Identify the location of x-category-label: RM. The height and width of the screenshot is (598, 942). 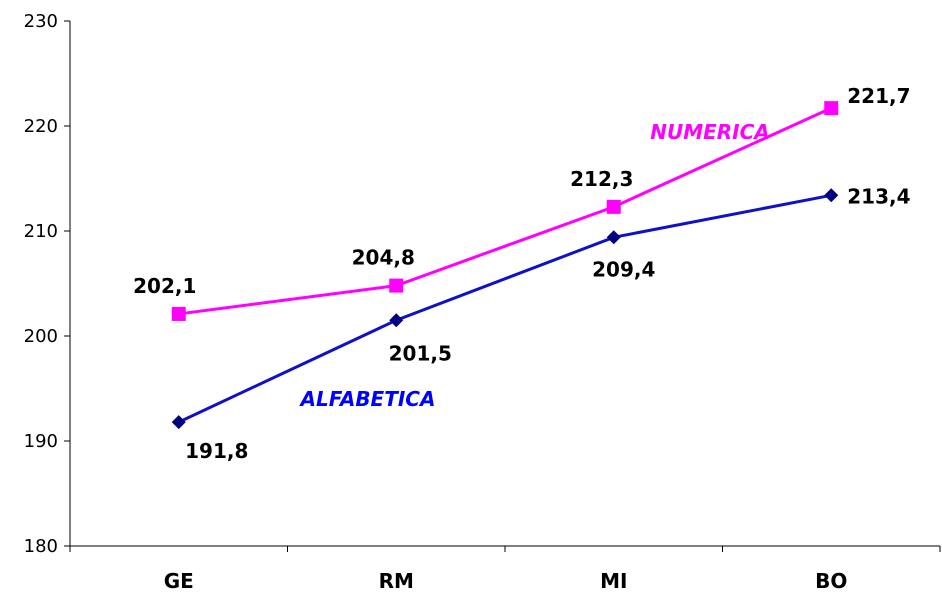
(396, 581).